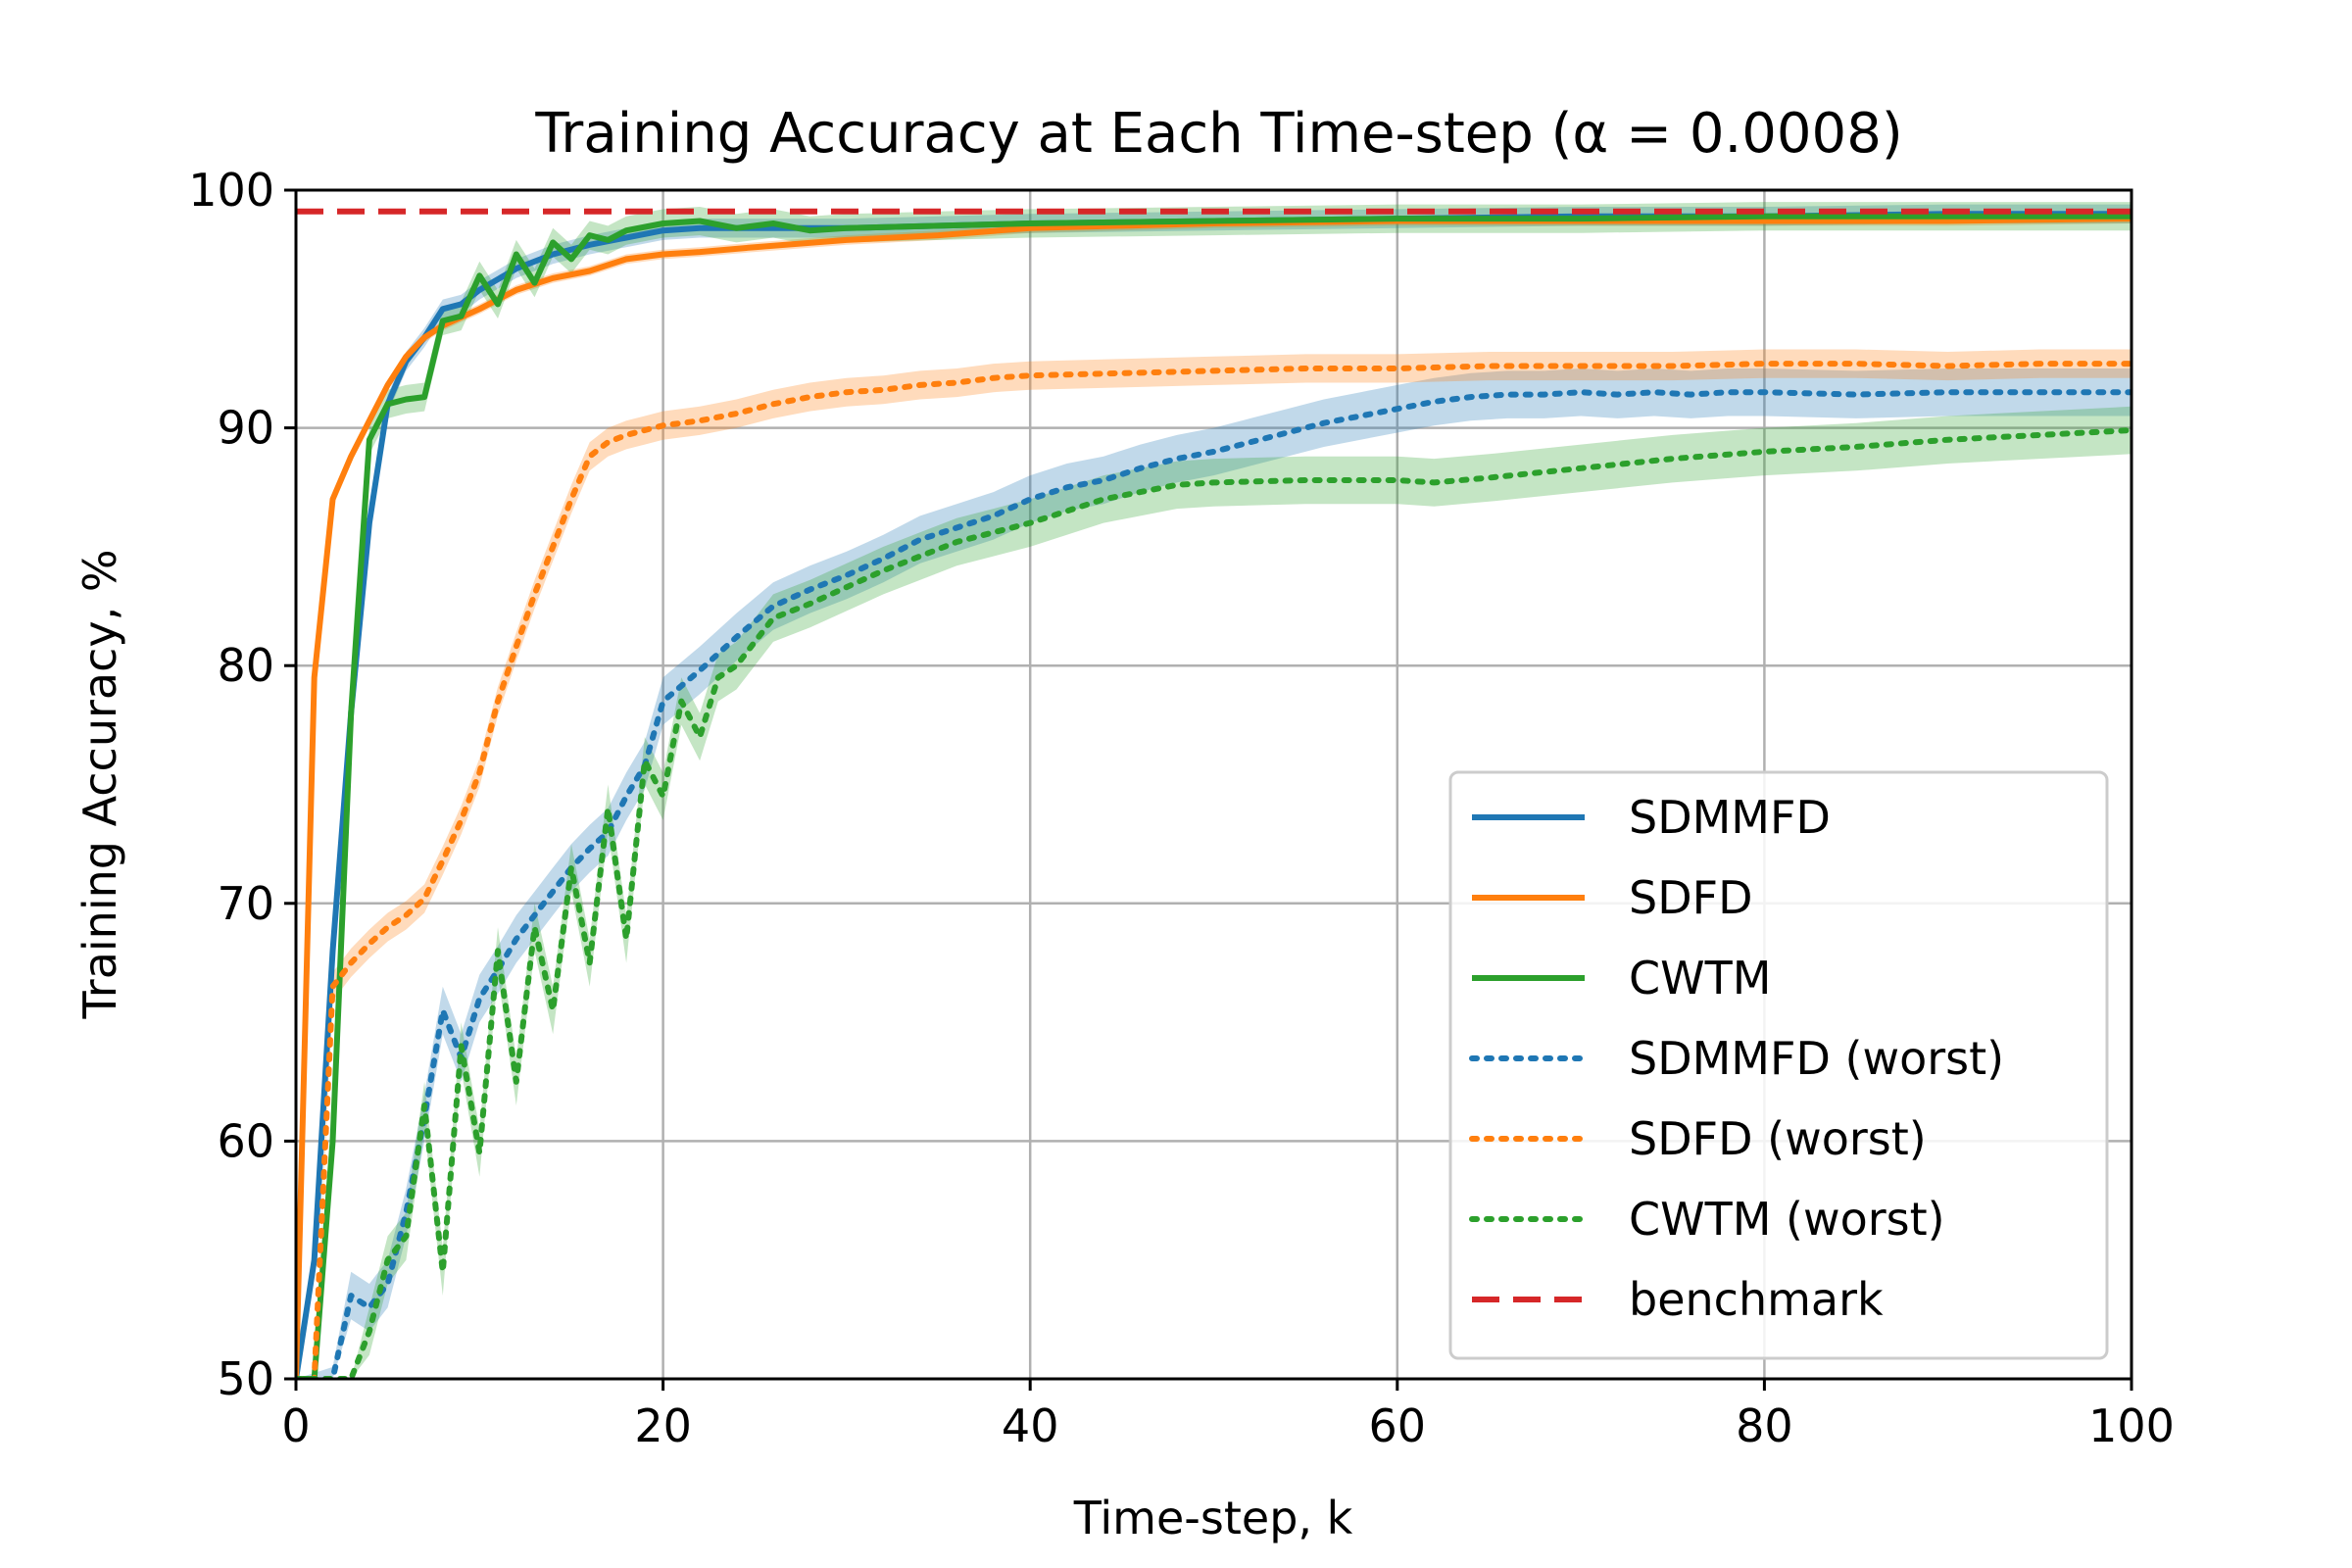 This screenshot has height=1568, width=2352. What do you see at coordinates (245, 1378) in the screenshot?
I see `y-tick-label: 50` at bounding box center [245, 1378].